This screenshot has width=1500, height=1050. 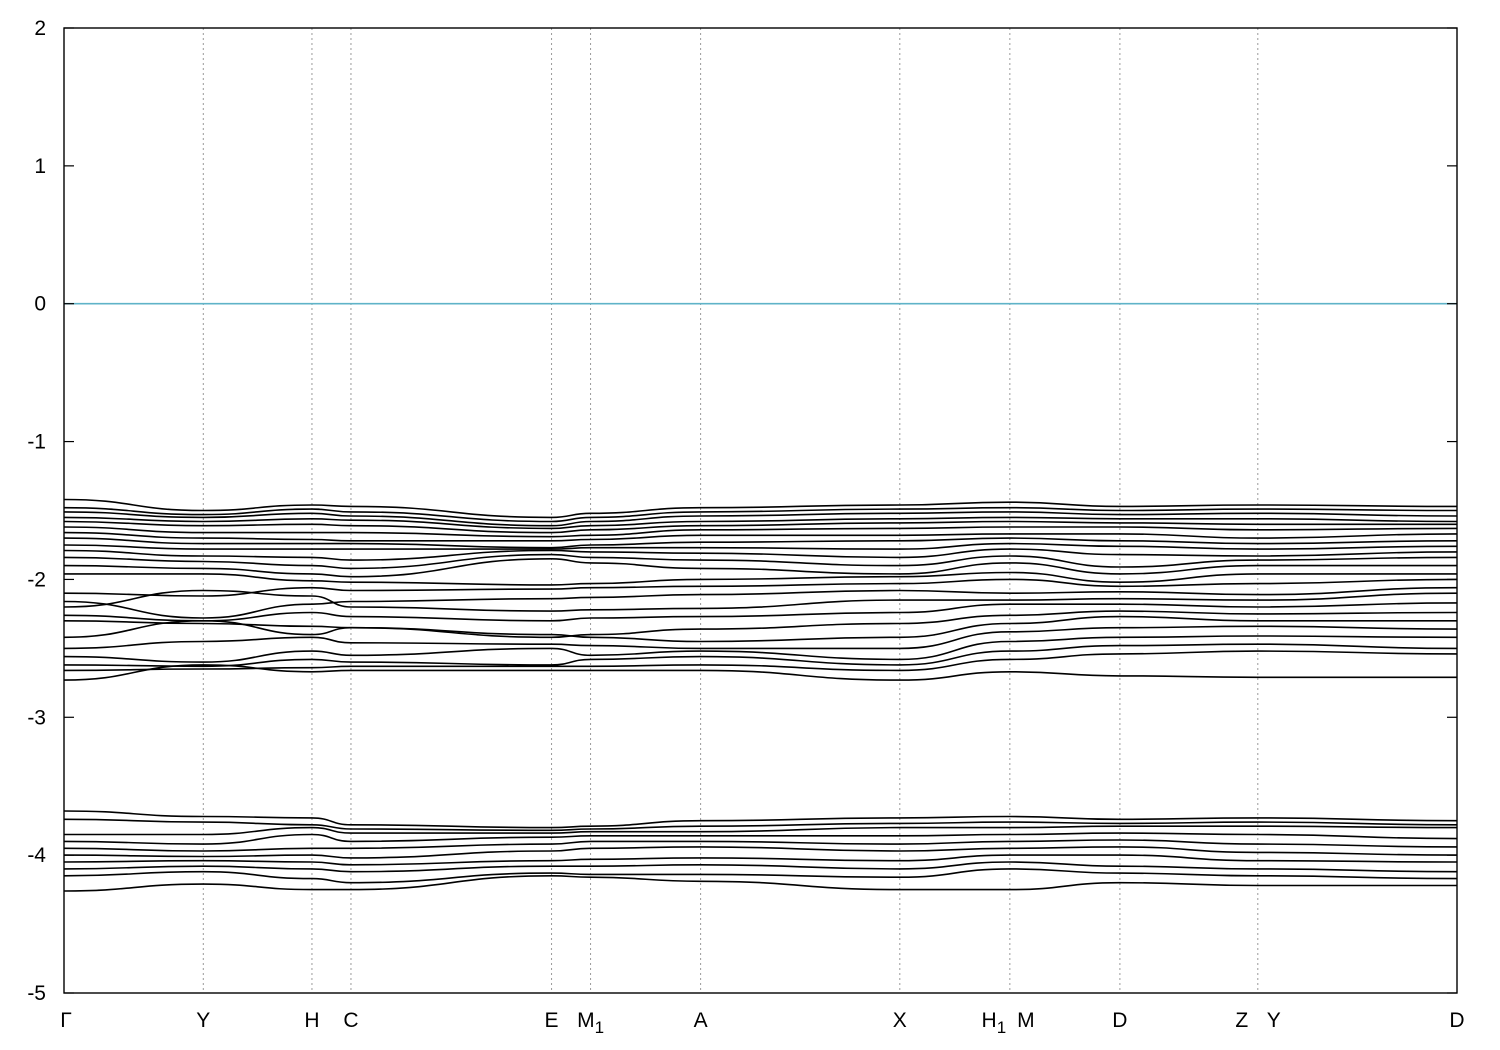 What do you see at coordinates (350, 1020) in the screenshot?
I see `kpoint-label: C` at bounding box center [350, 1020].